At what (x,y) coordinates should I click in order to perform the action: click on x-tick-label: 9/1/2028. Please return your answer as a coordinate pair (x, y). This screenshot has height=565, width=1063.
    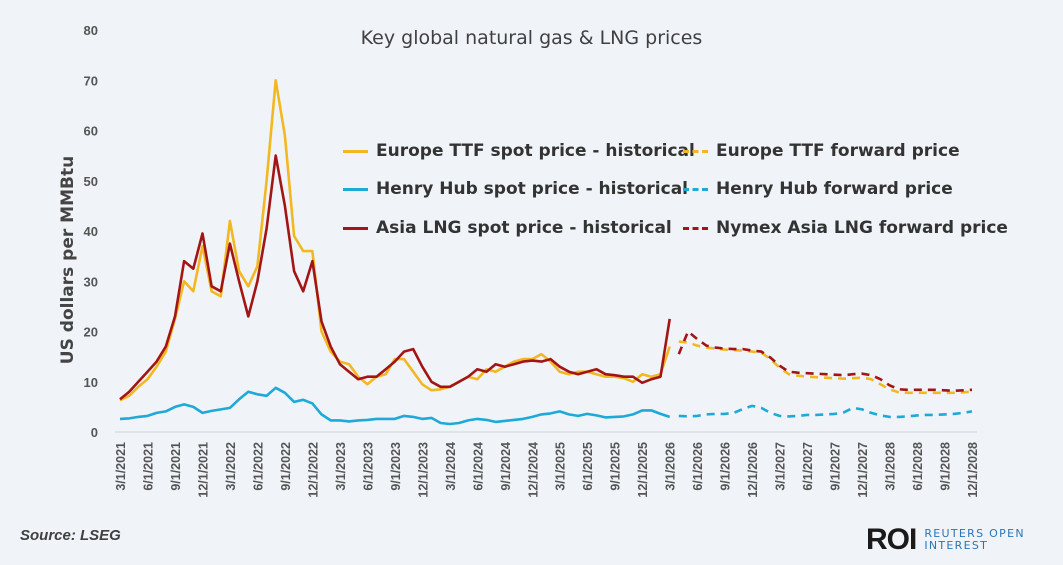
    Looking at the image, I should click on (946, 466).